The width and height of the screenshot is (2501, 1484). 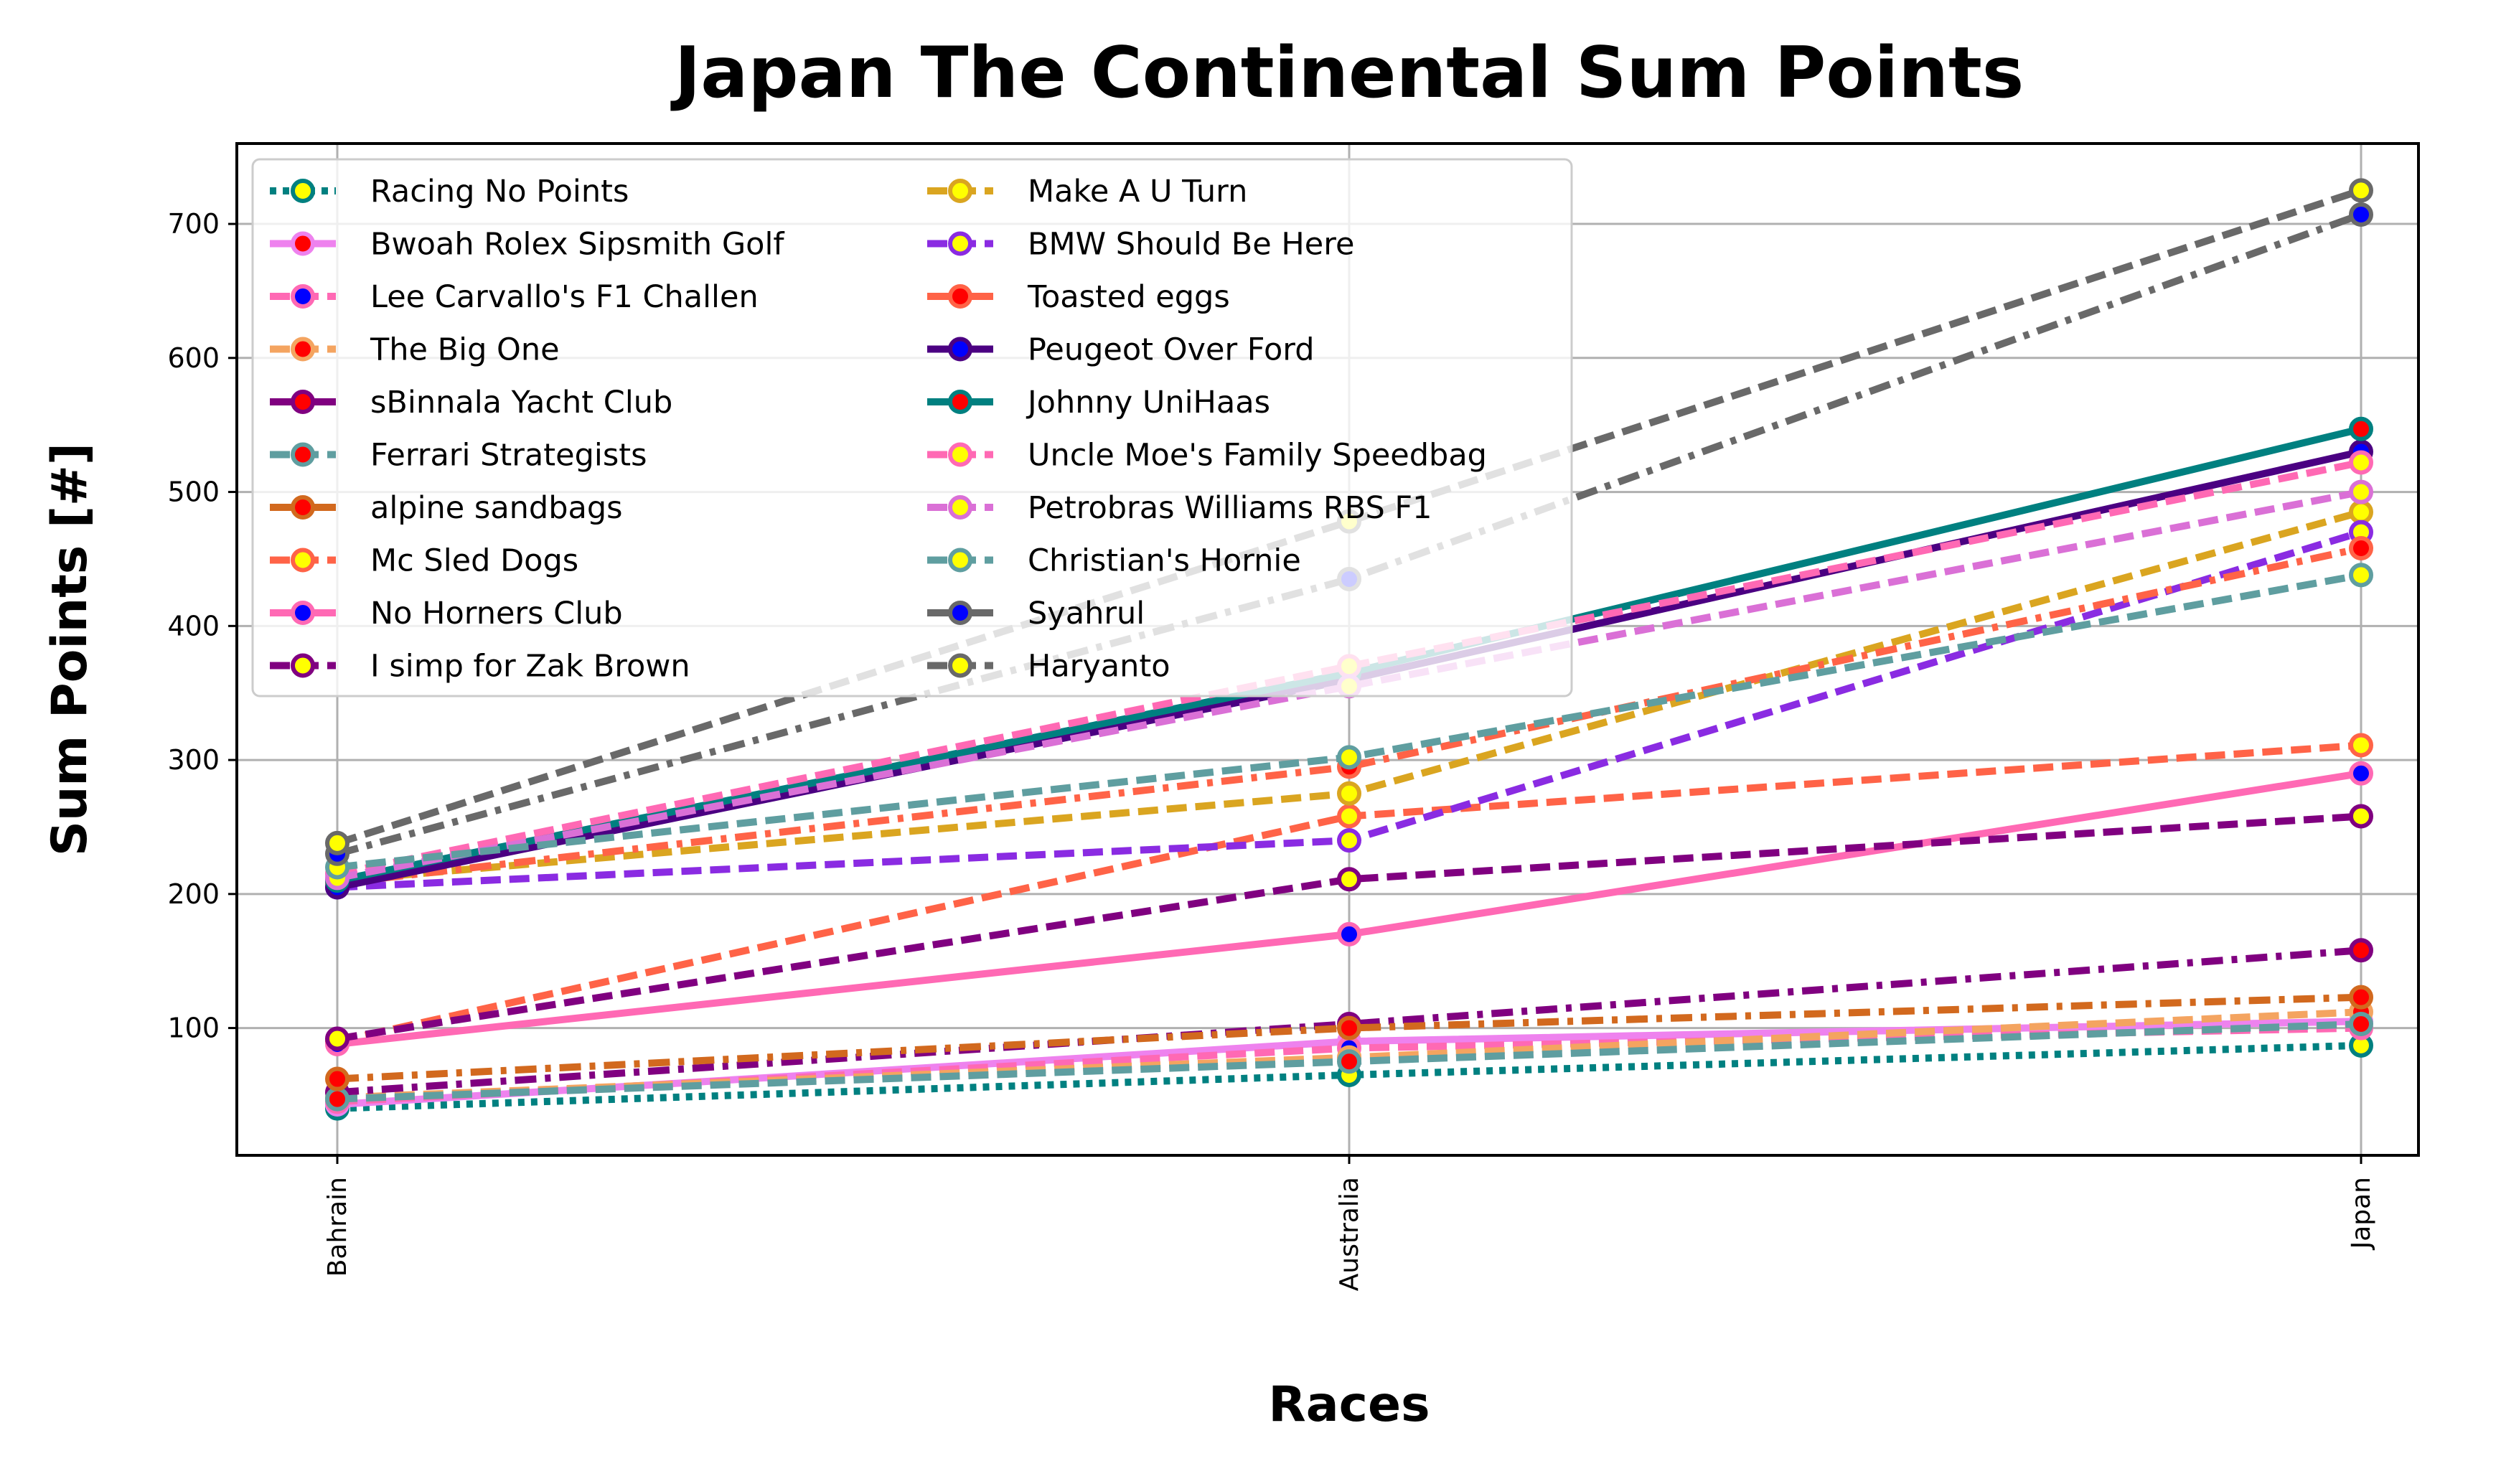 What do you see at coordinates (1191, 245) in the screenshot?
I see `legend-label: BMW Should Be Here` at bounding box center [1191, 245].